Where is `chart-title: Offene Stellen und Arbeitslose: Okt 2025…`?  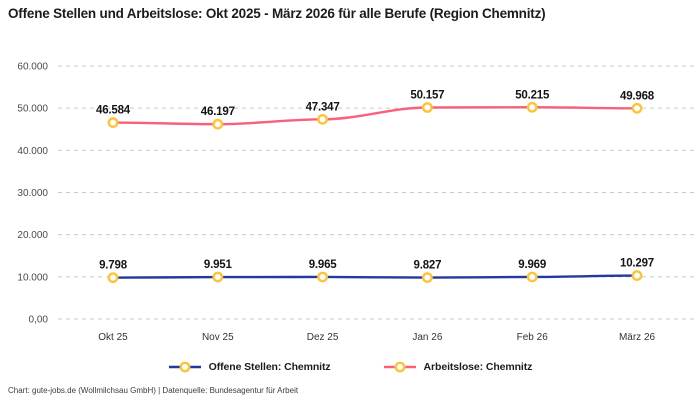
chart-title: Offene Stellen und Arbeitslose: Okt 2025… is located at coordinates (277, 13).